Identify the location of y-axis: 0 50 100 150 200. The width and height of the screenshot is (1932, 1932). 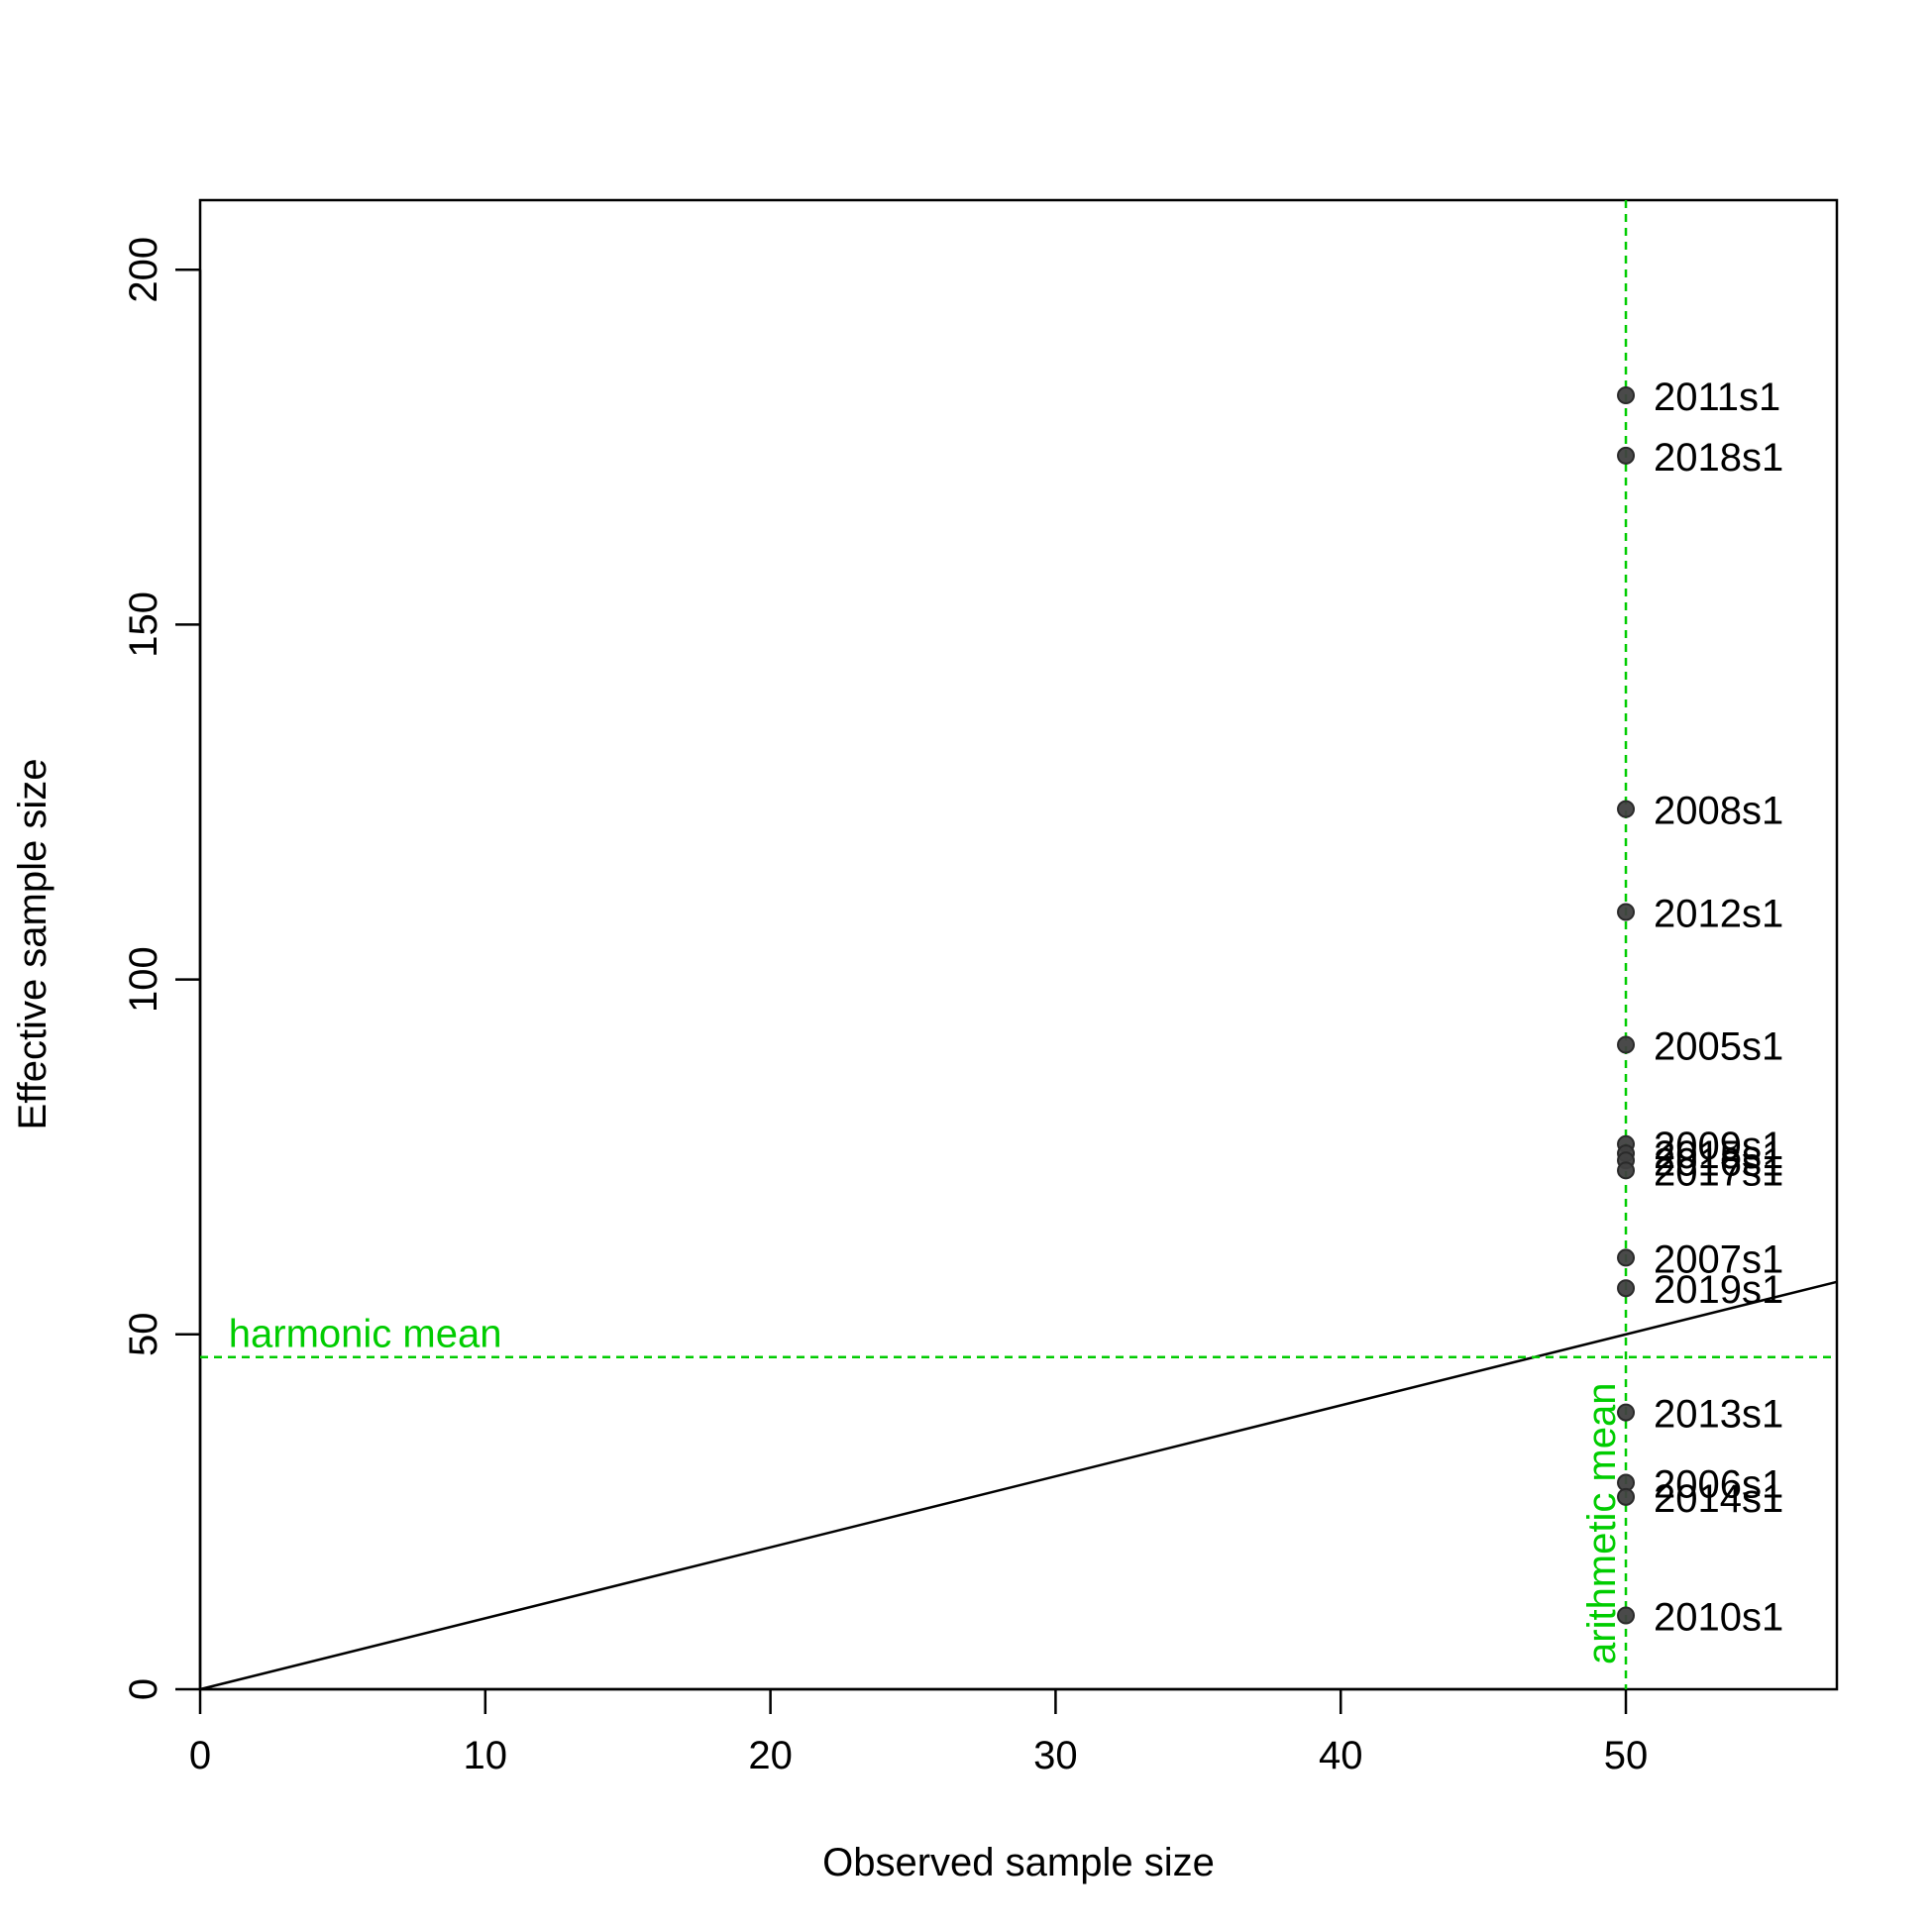
(162, 968).